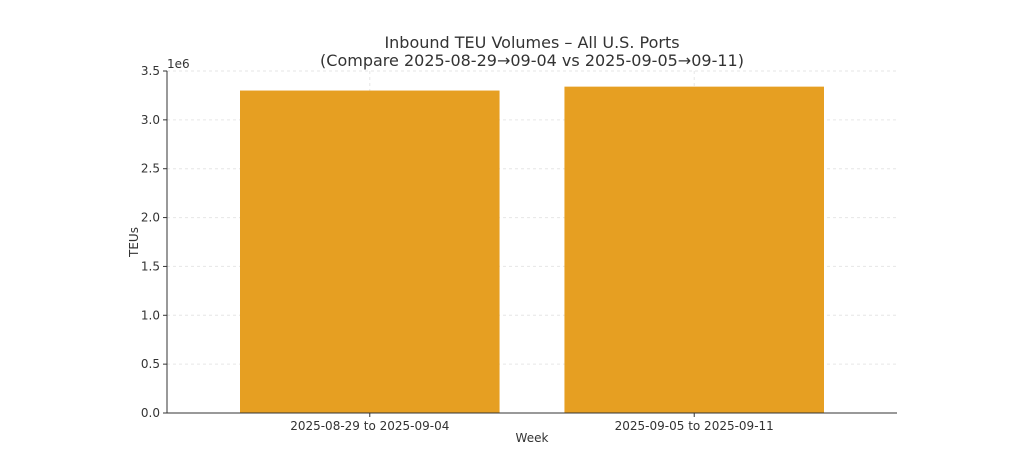  Describe the element at coordinates (369, 426) in the screenshot. I see `x-tick-label: 2025-08-29 to 2025-09-04` at that location.